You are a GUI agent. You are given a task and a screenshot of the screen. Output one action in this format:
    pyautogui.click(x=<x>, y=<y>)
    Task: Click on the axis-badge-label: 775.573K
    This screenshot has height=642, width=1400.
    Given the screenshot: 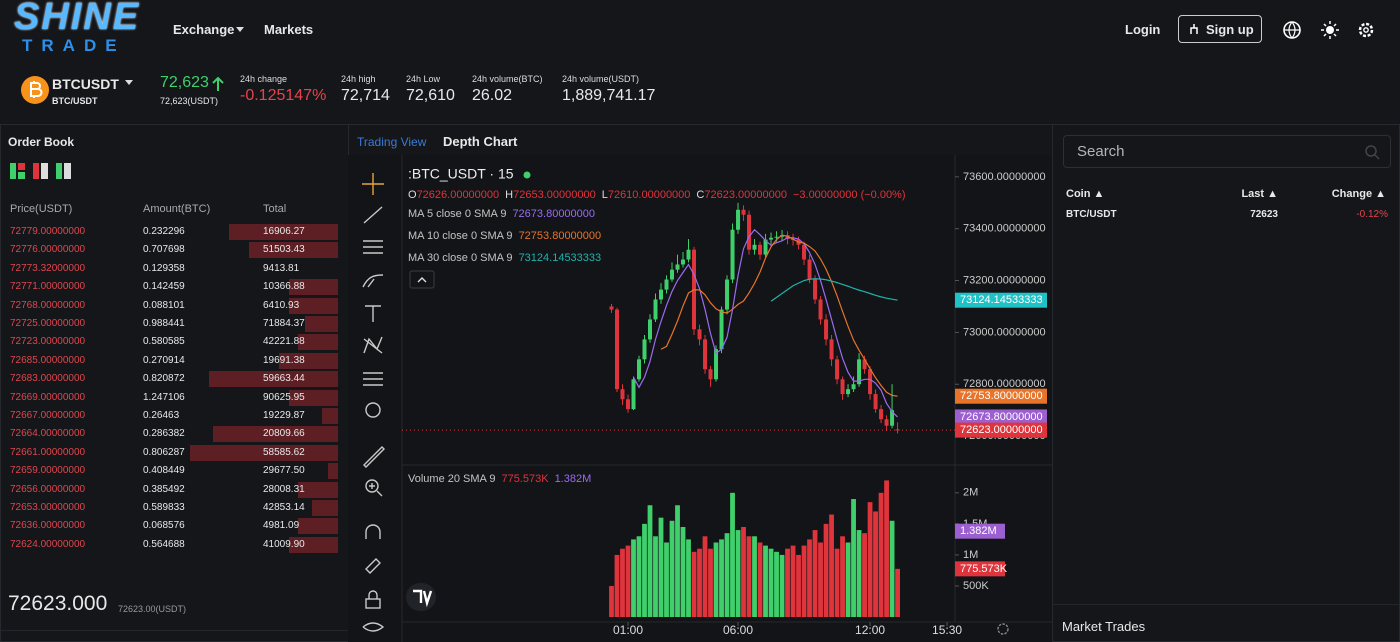 What is the action you would take?
    pyautogui.click(x=984, y=569)
    